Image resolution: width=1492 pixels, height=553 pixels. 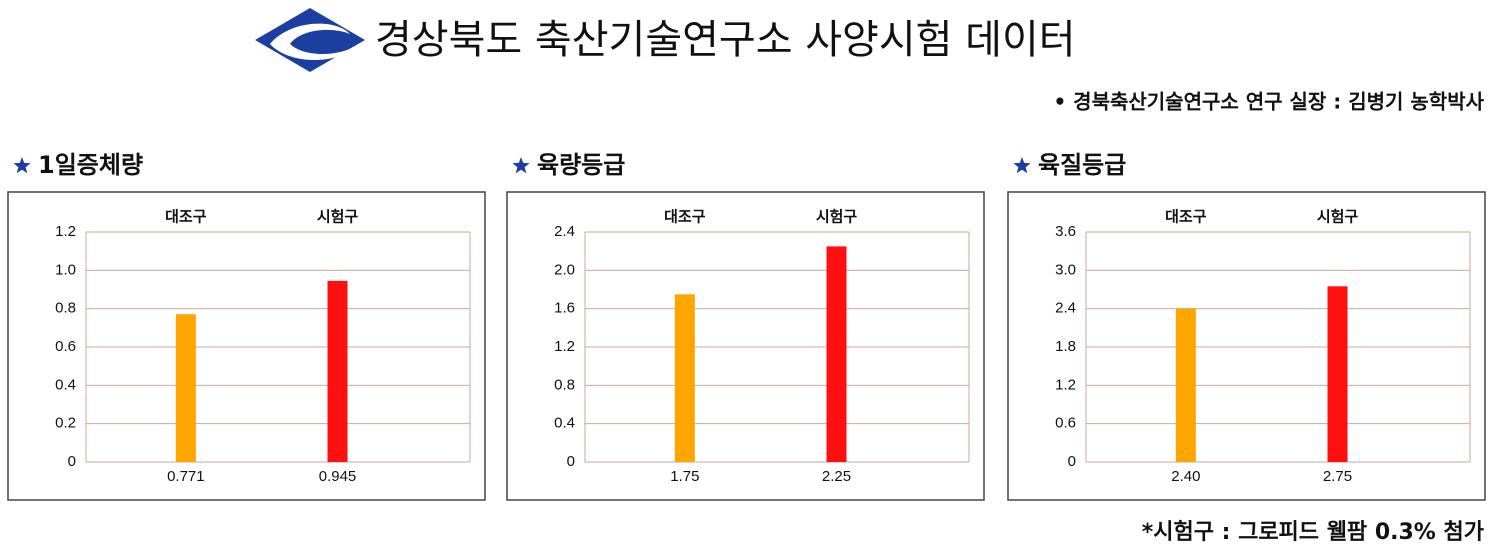 What do you see at coordinates (684, 476) in the screenshot?
I see `value-label: 1.75` at bounding box center [684, 476].